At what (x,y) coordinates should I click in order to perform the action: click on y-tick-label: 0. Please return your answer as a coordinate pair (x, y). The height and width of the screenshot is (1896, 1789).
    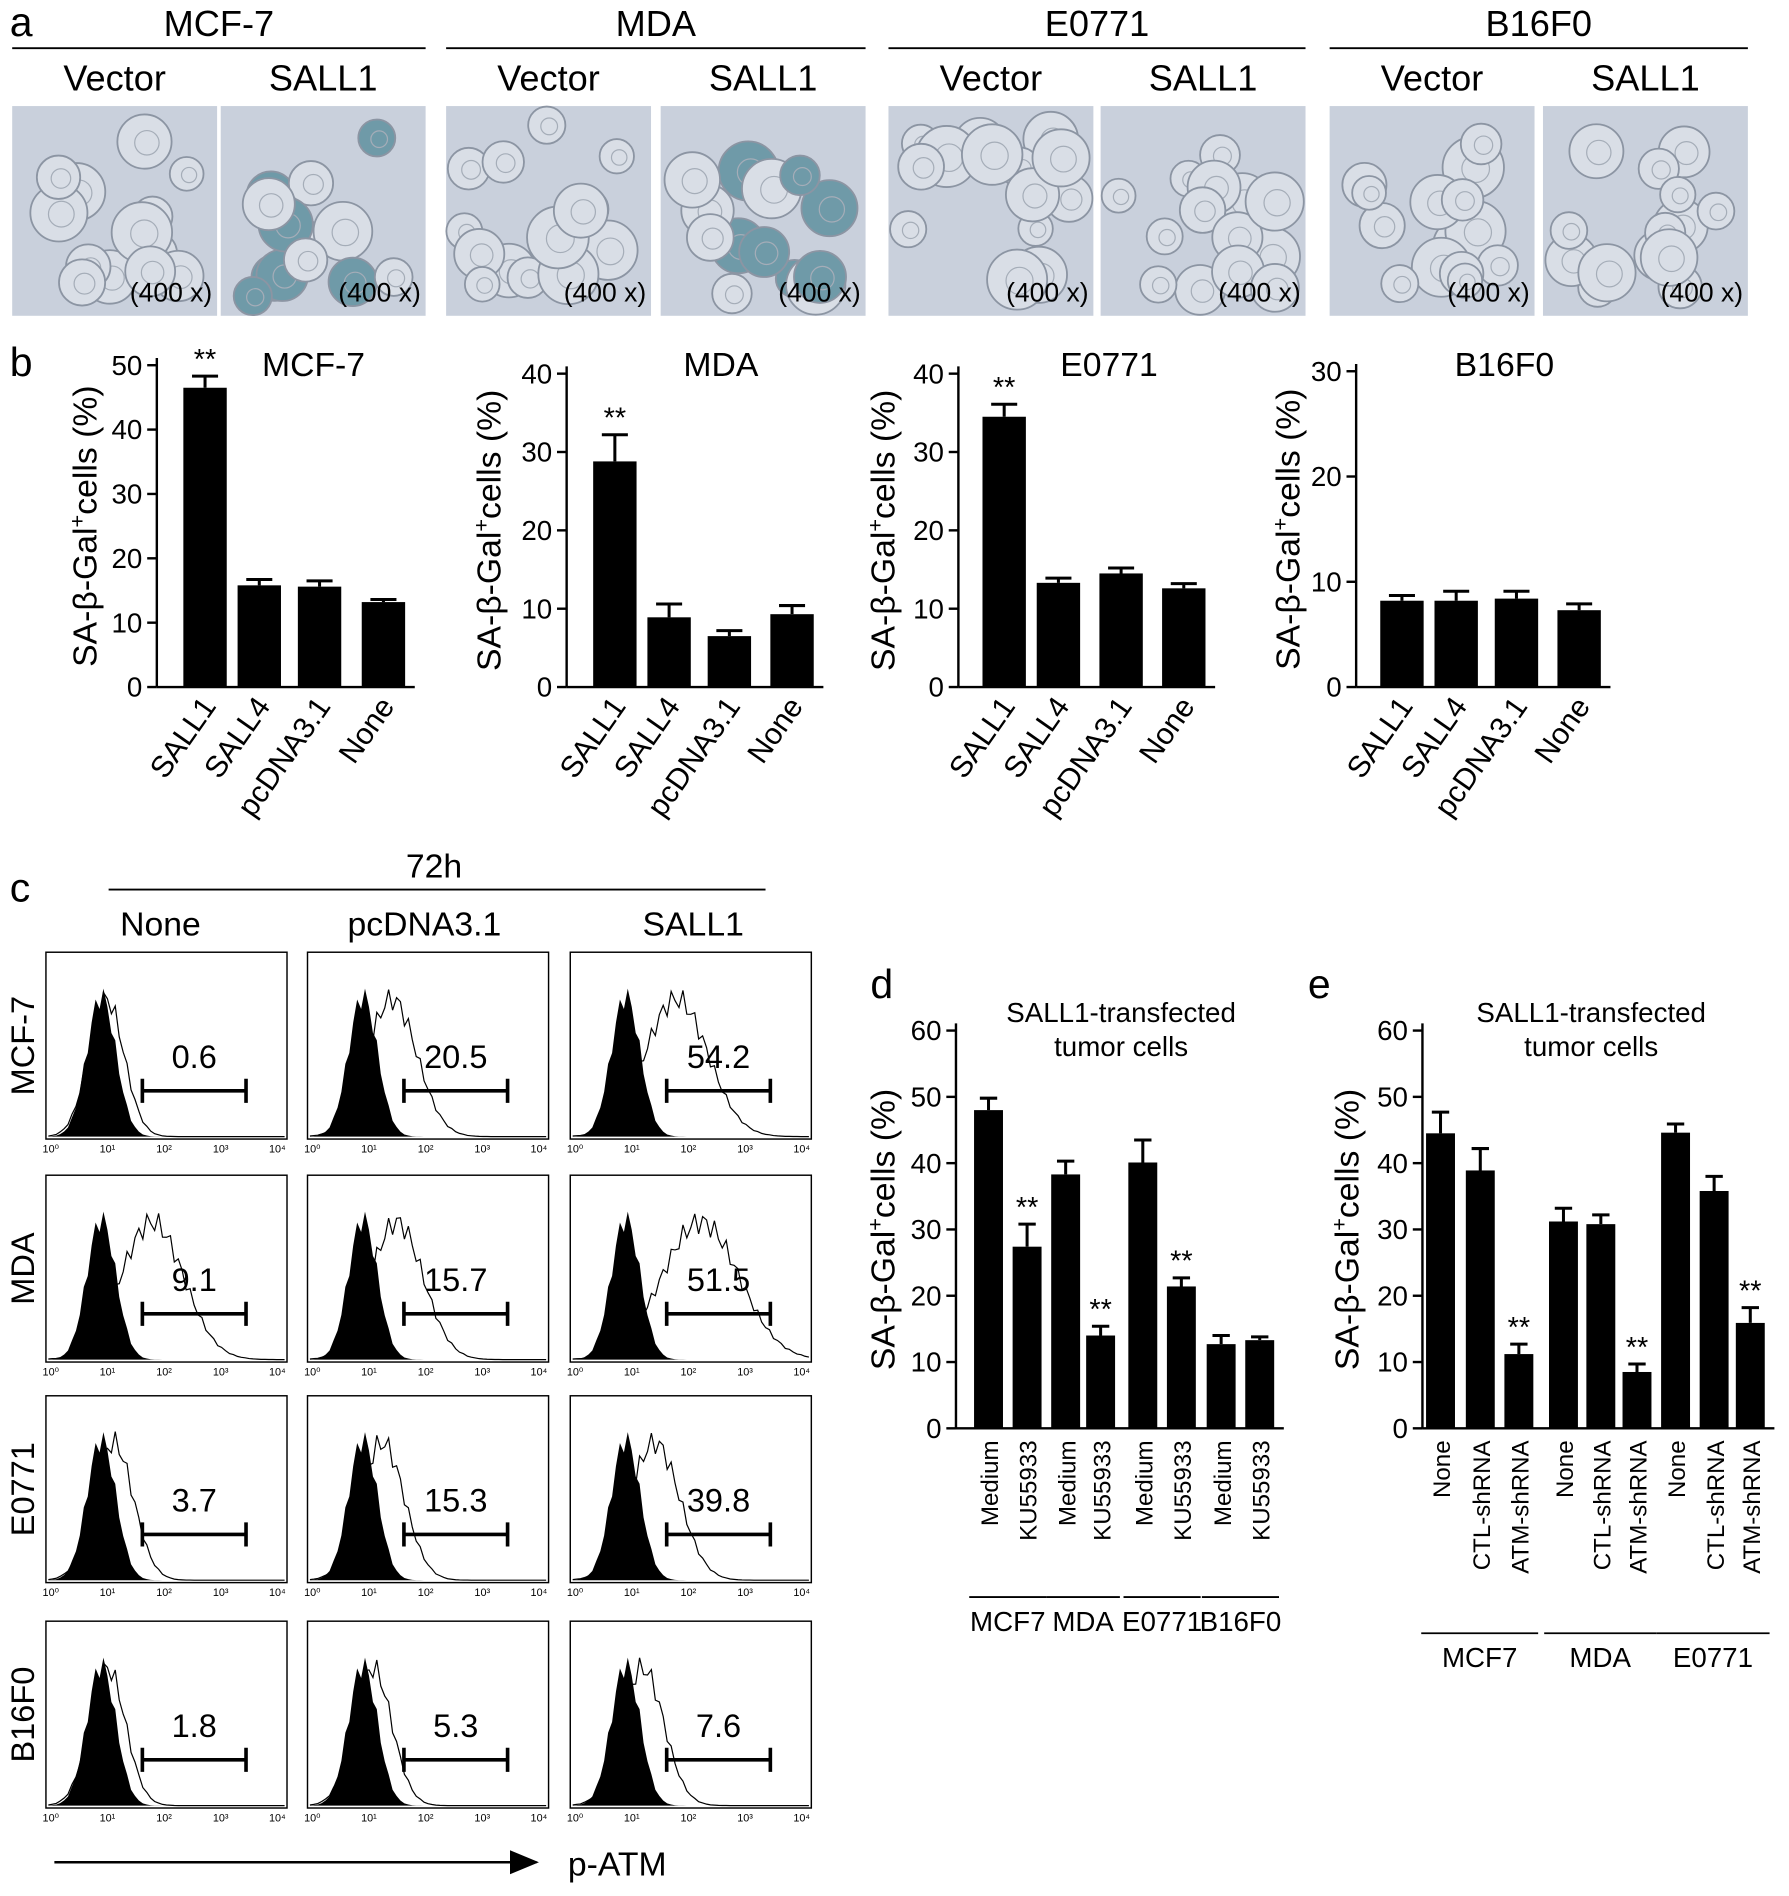
    Looking at the image, I should click on (1333, 687).